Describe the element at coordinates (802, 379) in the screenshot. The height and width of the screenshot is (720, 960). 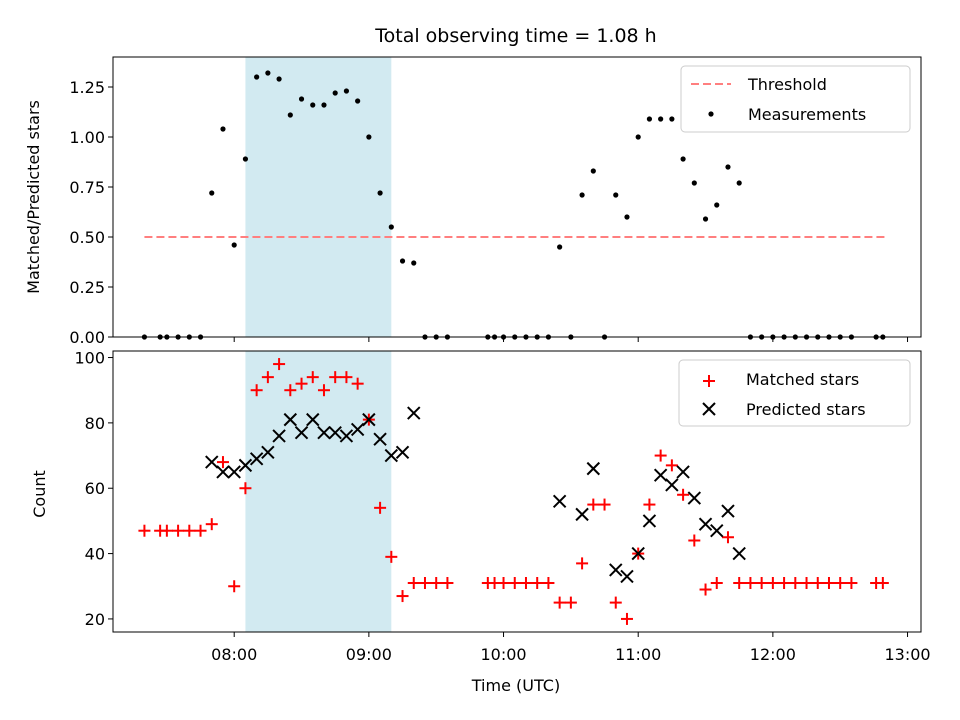
I see `matched-legend-label: Matched stars` at that location.